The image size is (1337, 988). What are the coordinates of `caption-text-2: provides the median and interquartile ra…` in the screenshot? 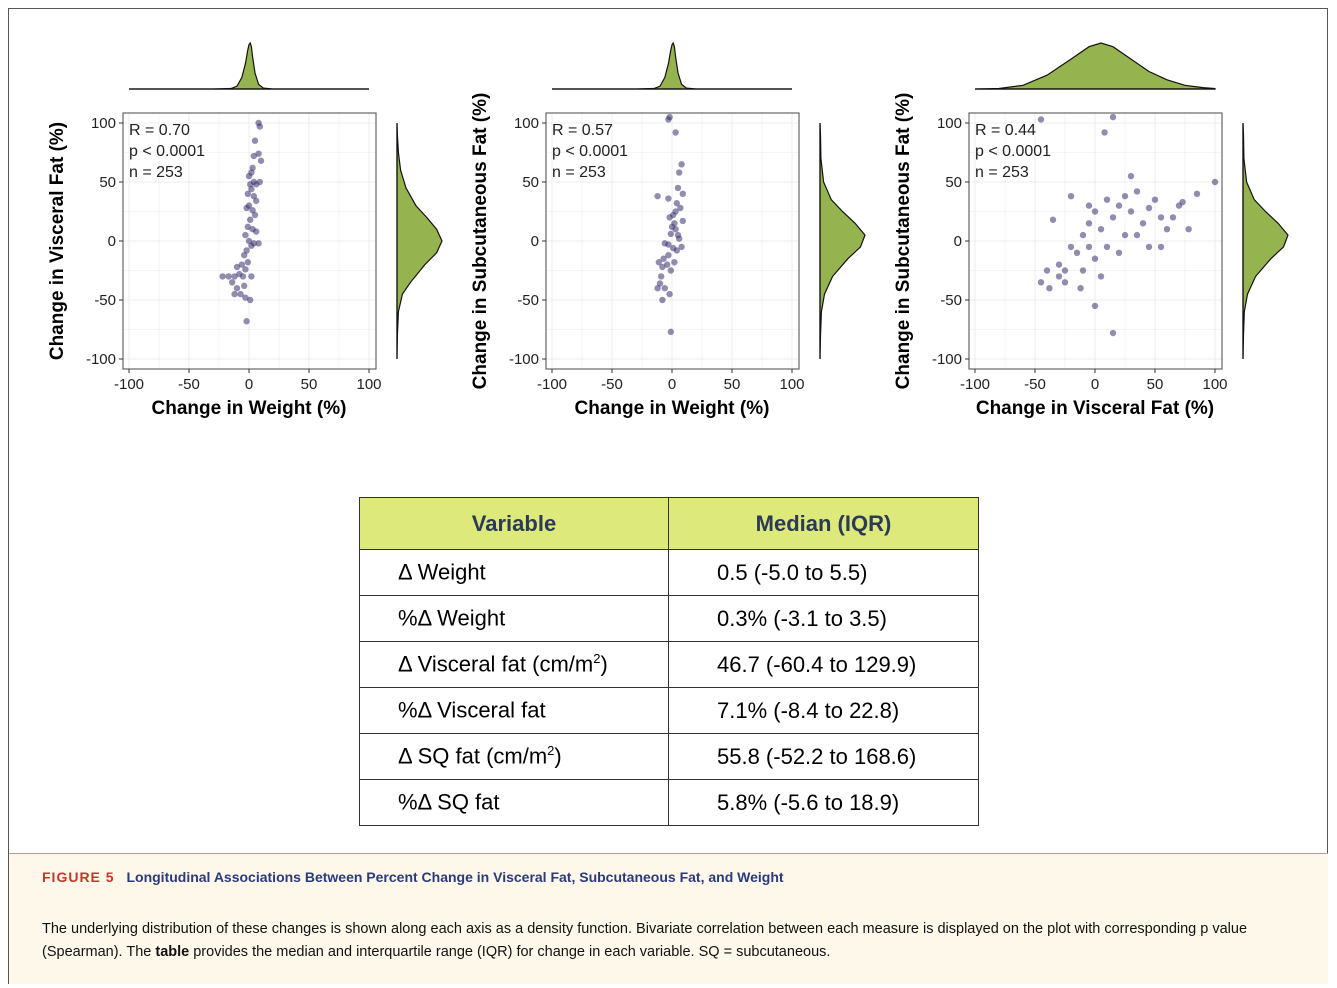 It's located at (510, 952).